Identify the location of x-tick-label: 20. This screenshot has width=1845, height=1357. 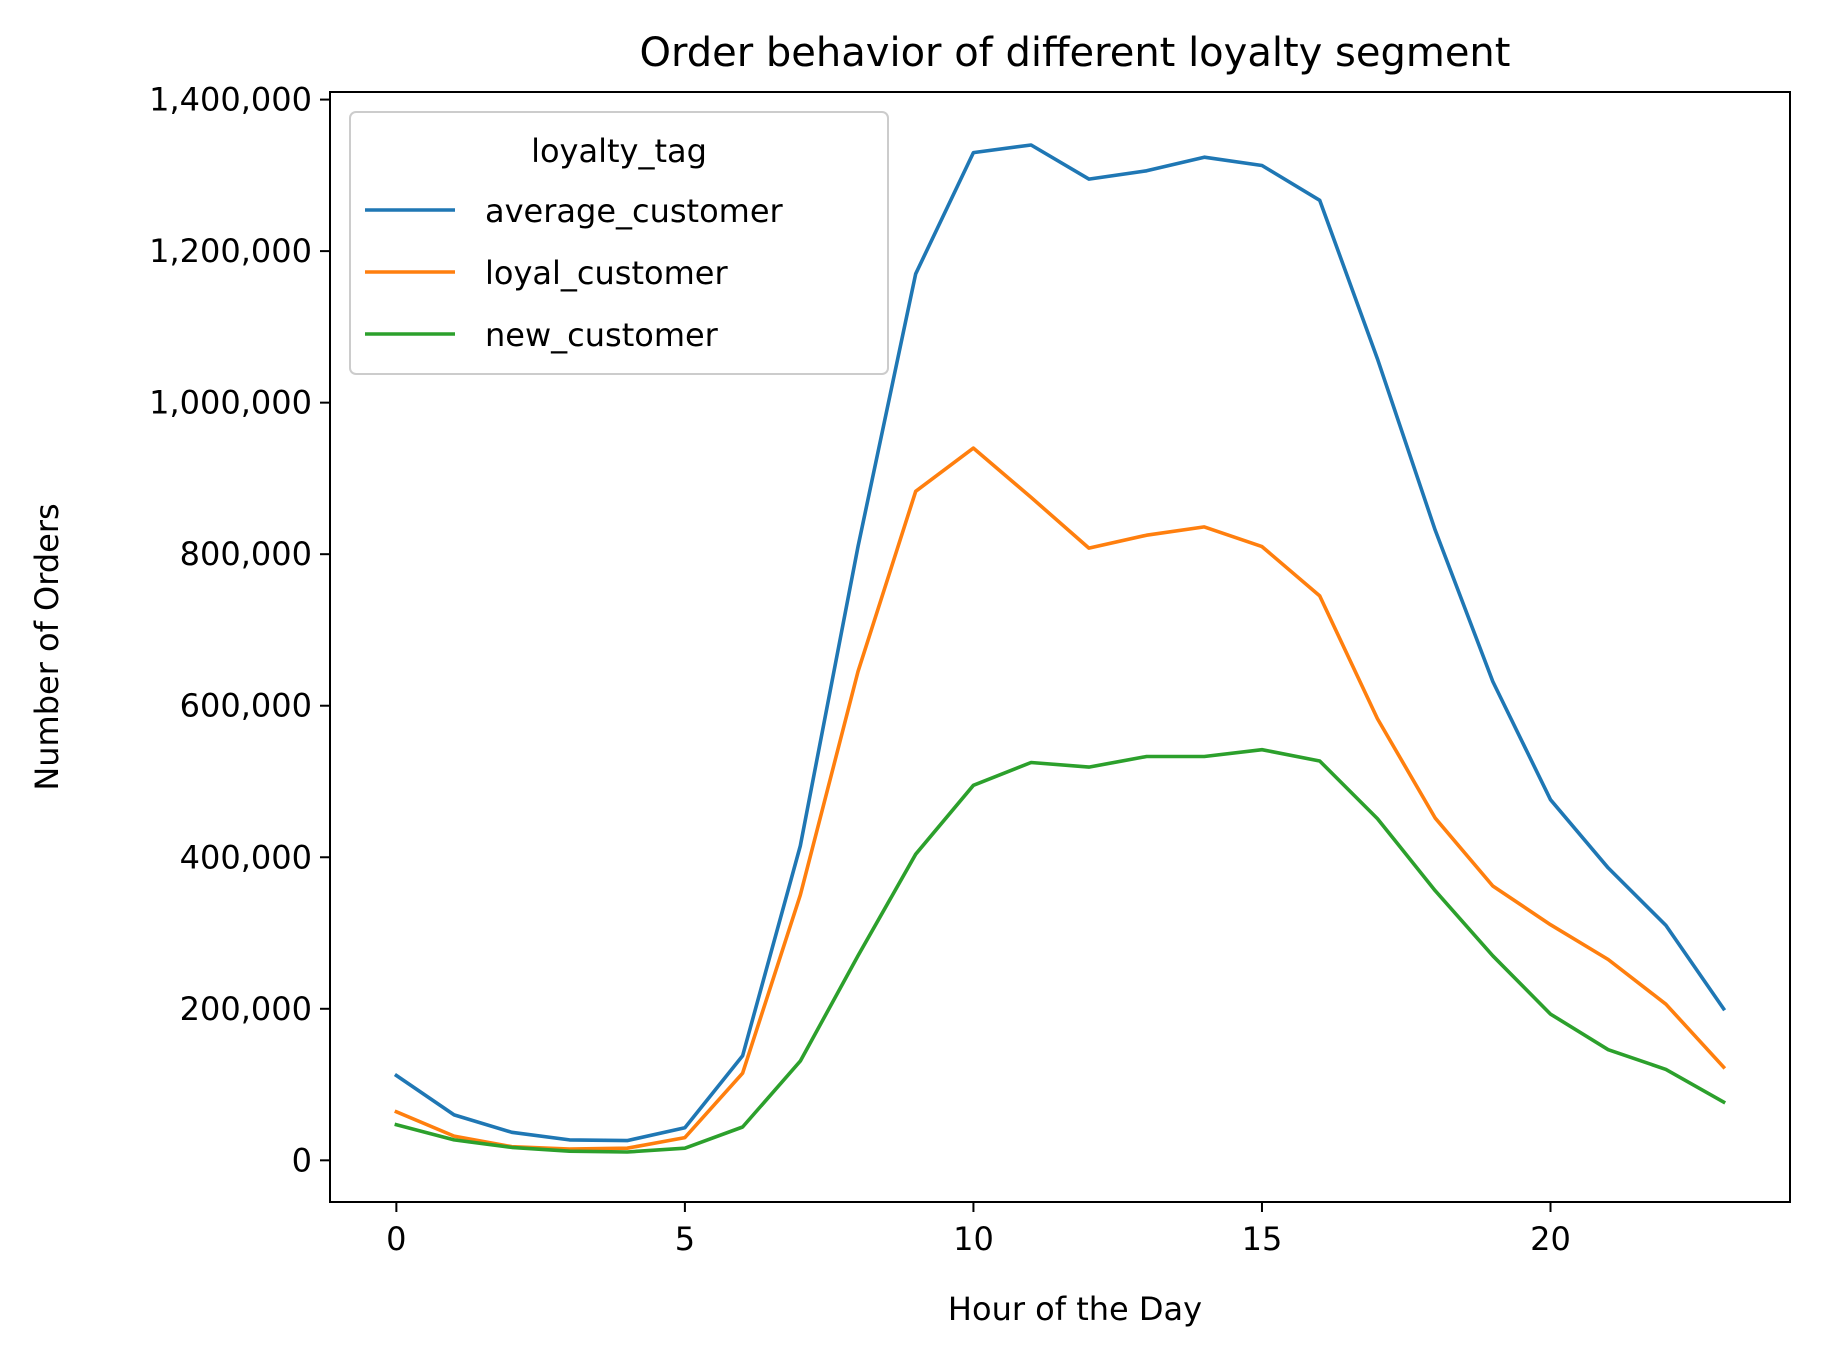
(1550, 1239).